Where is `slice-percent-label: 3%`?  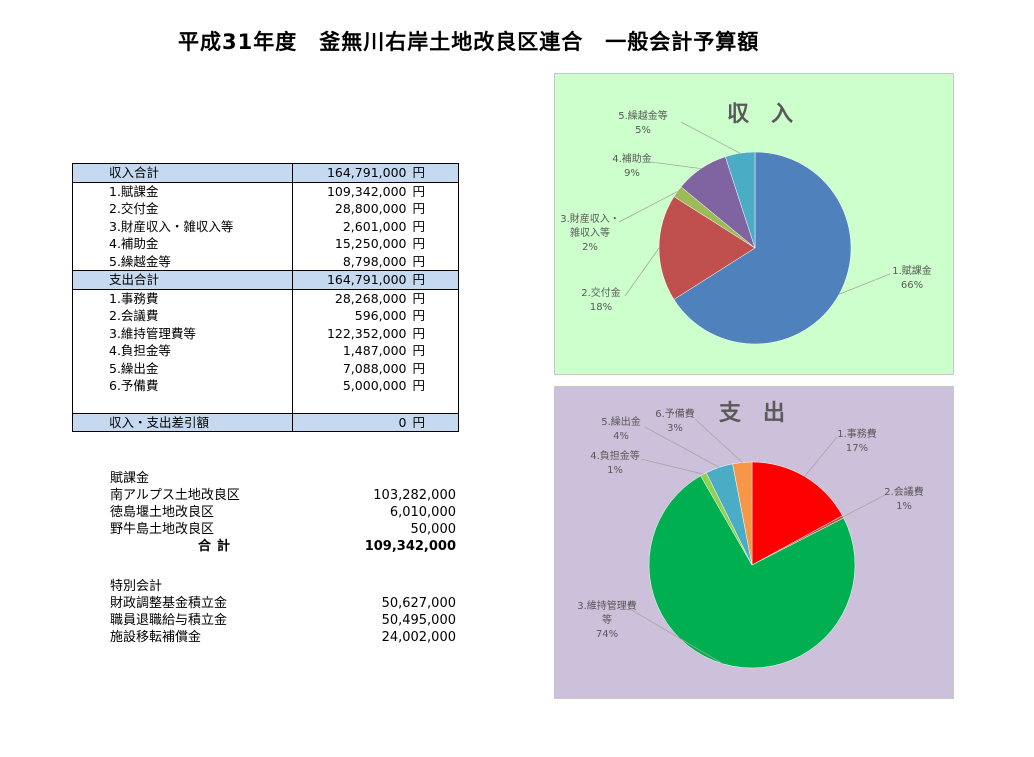 slice-percent-label: 3% is located at coordinates (675, 428).